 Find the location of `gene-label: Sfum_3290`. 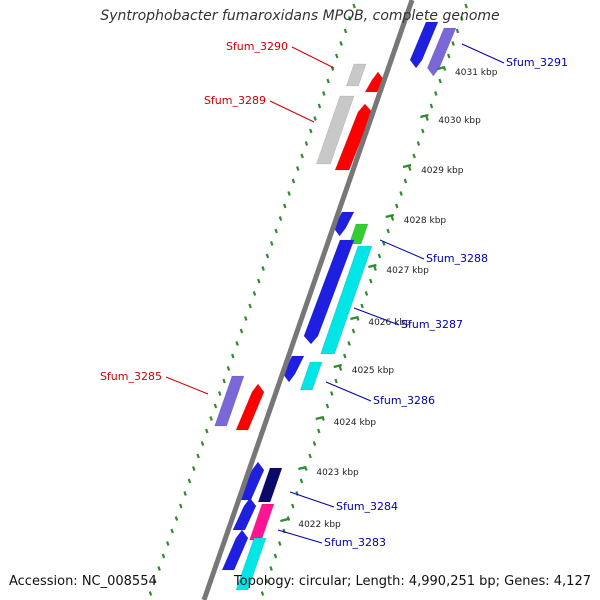

gene-label: Sfum_3290 is located at coordinates (257, 46).